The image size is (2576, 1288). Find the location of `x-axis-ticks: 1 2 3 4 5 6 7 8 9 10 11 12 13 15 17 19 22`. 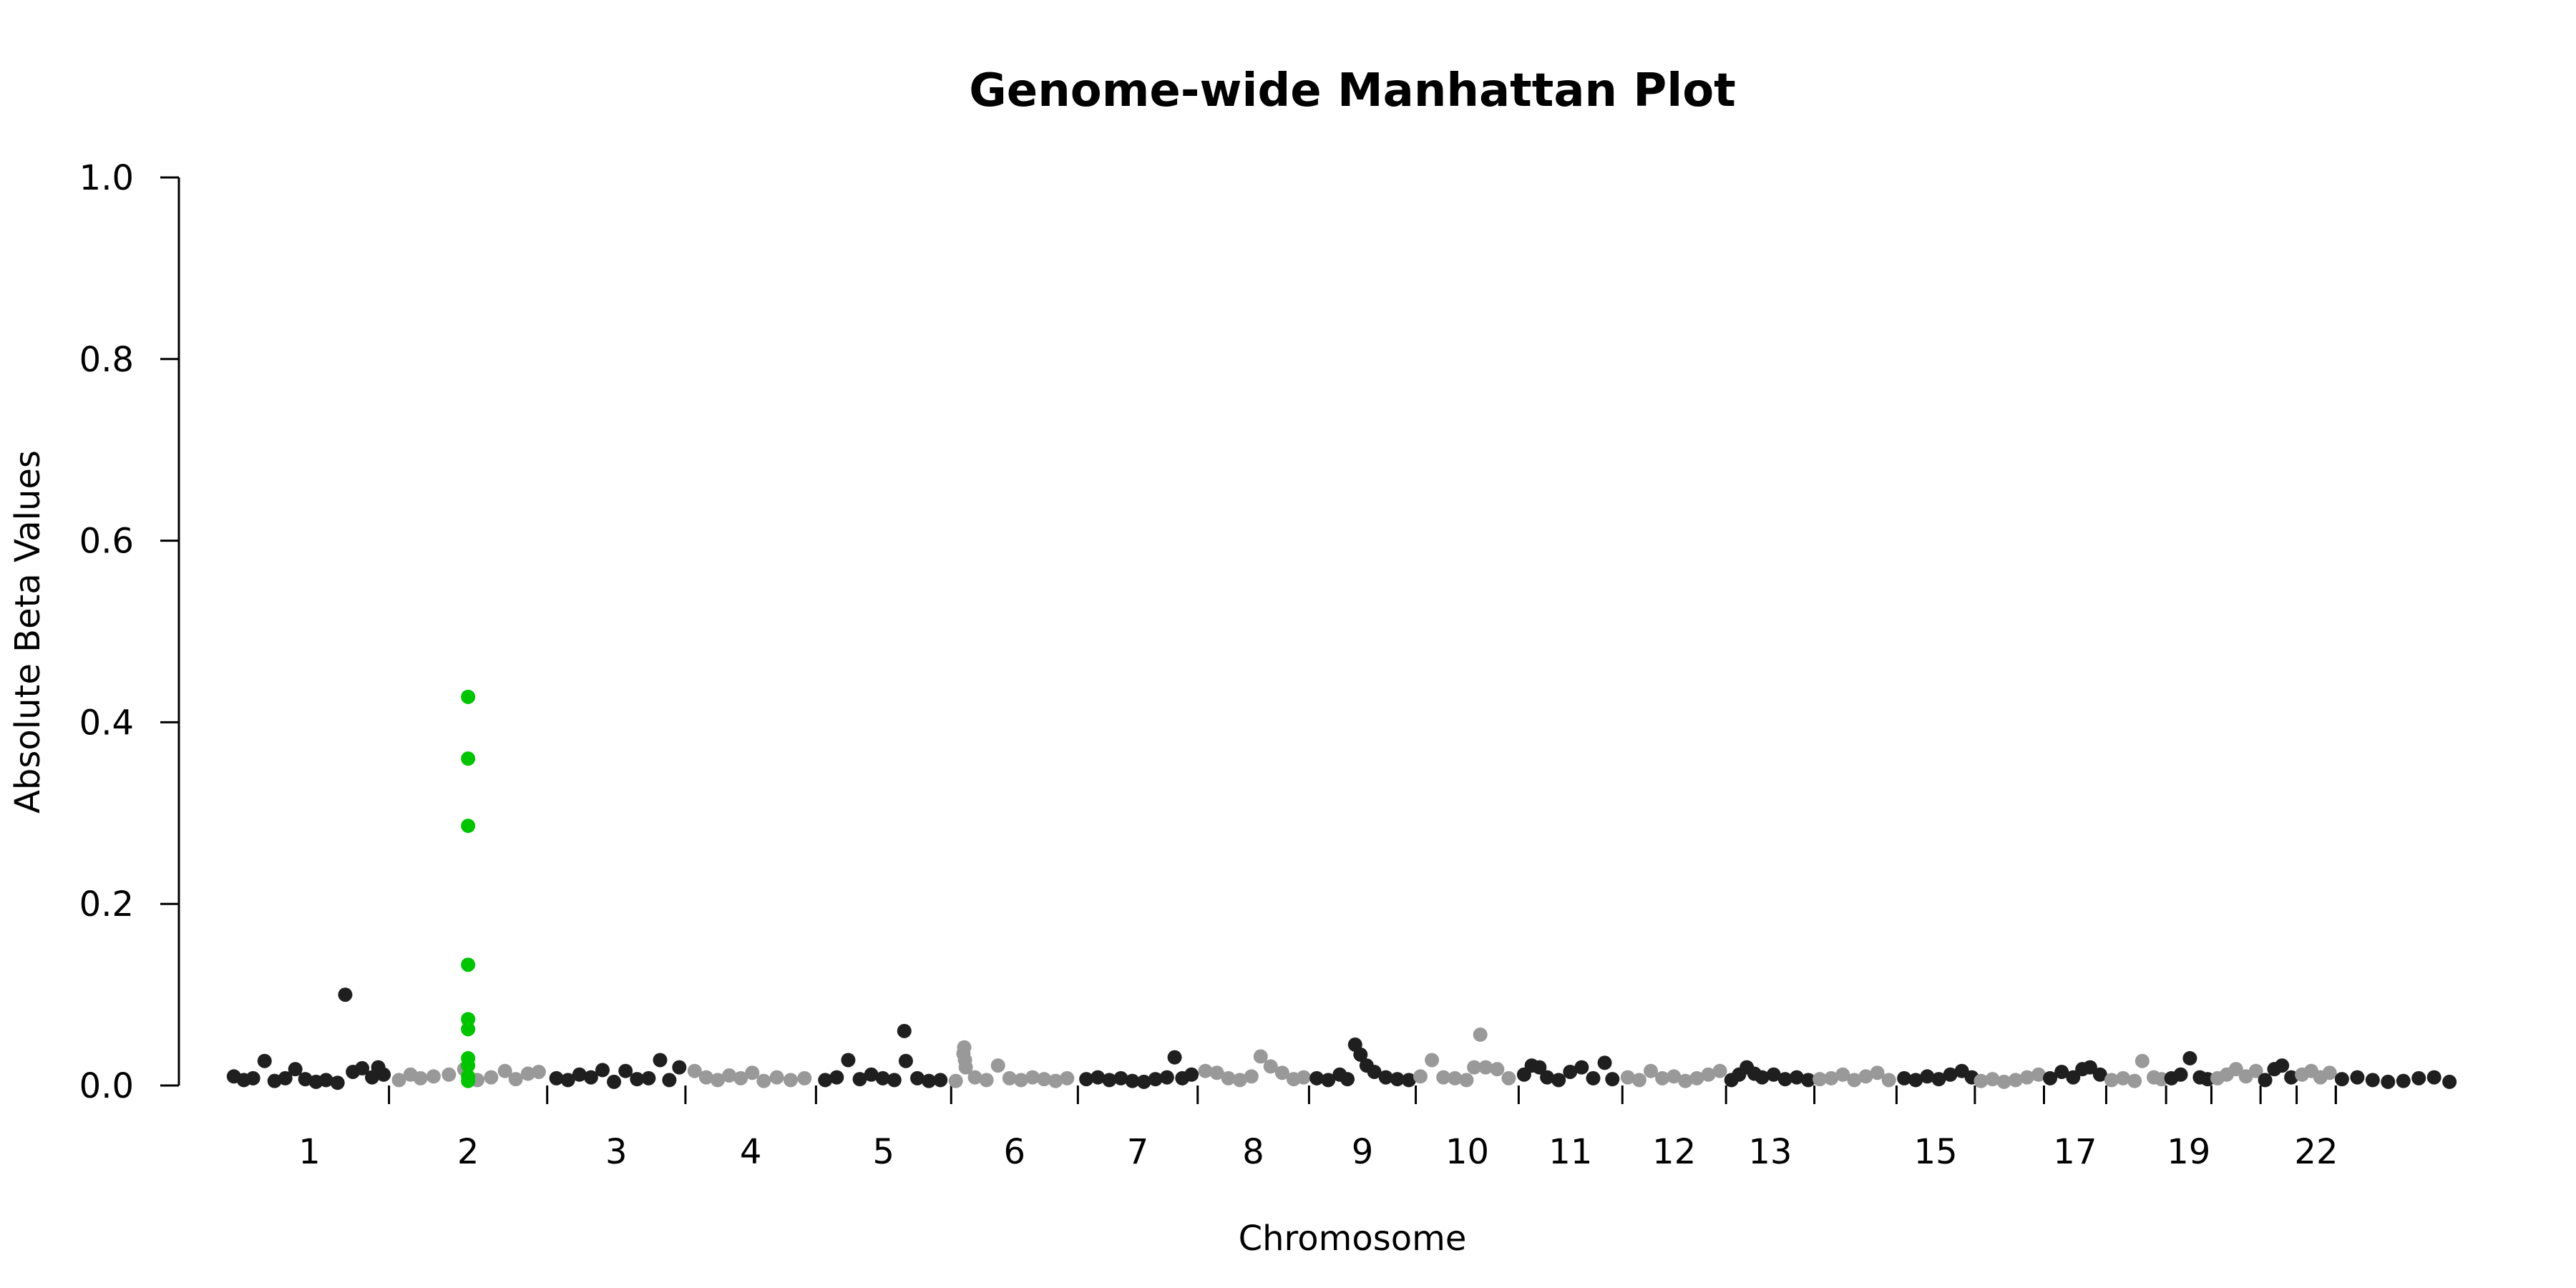

x-axis-ticks: 1 2 3 4 5 6 7 8 9 10 11 12 13 15 17 19 22 is located at coordinates (1318, 1128).